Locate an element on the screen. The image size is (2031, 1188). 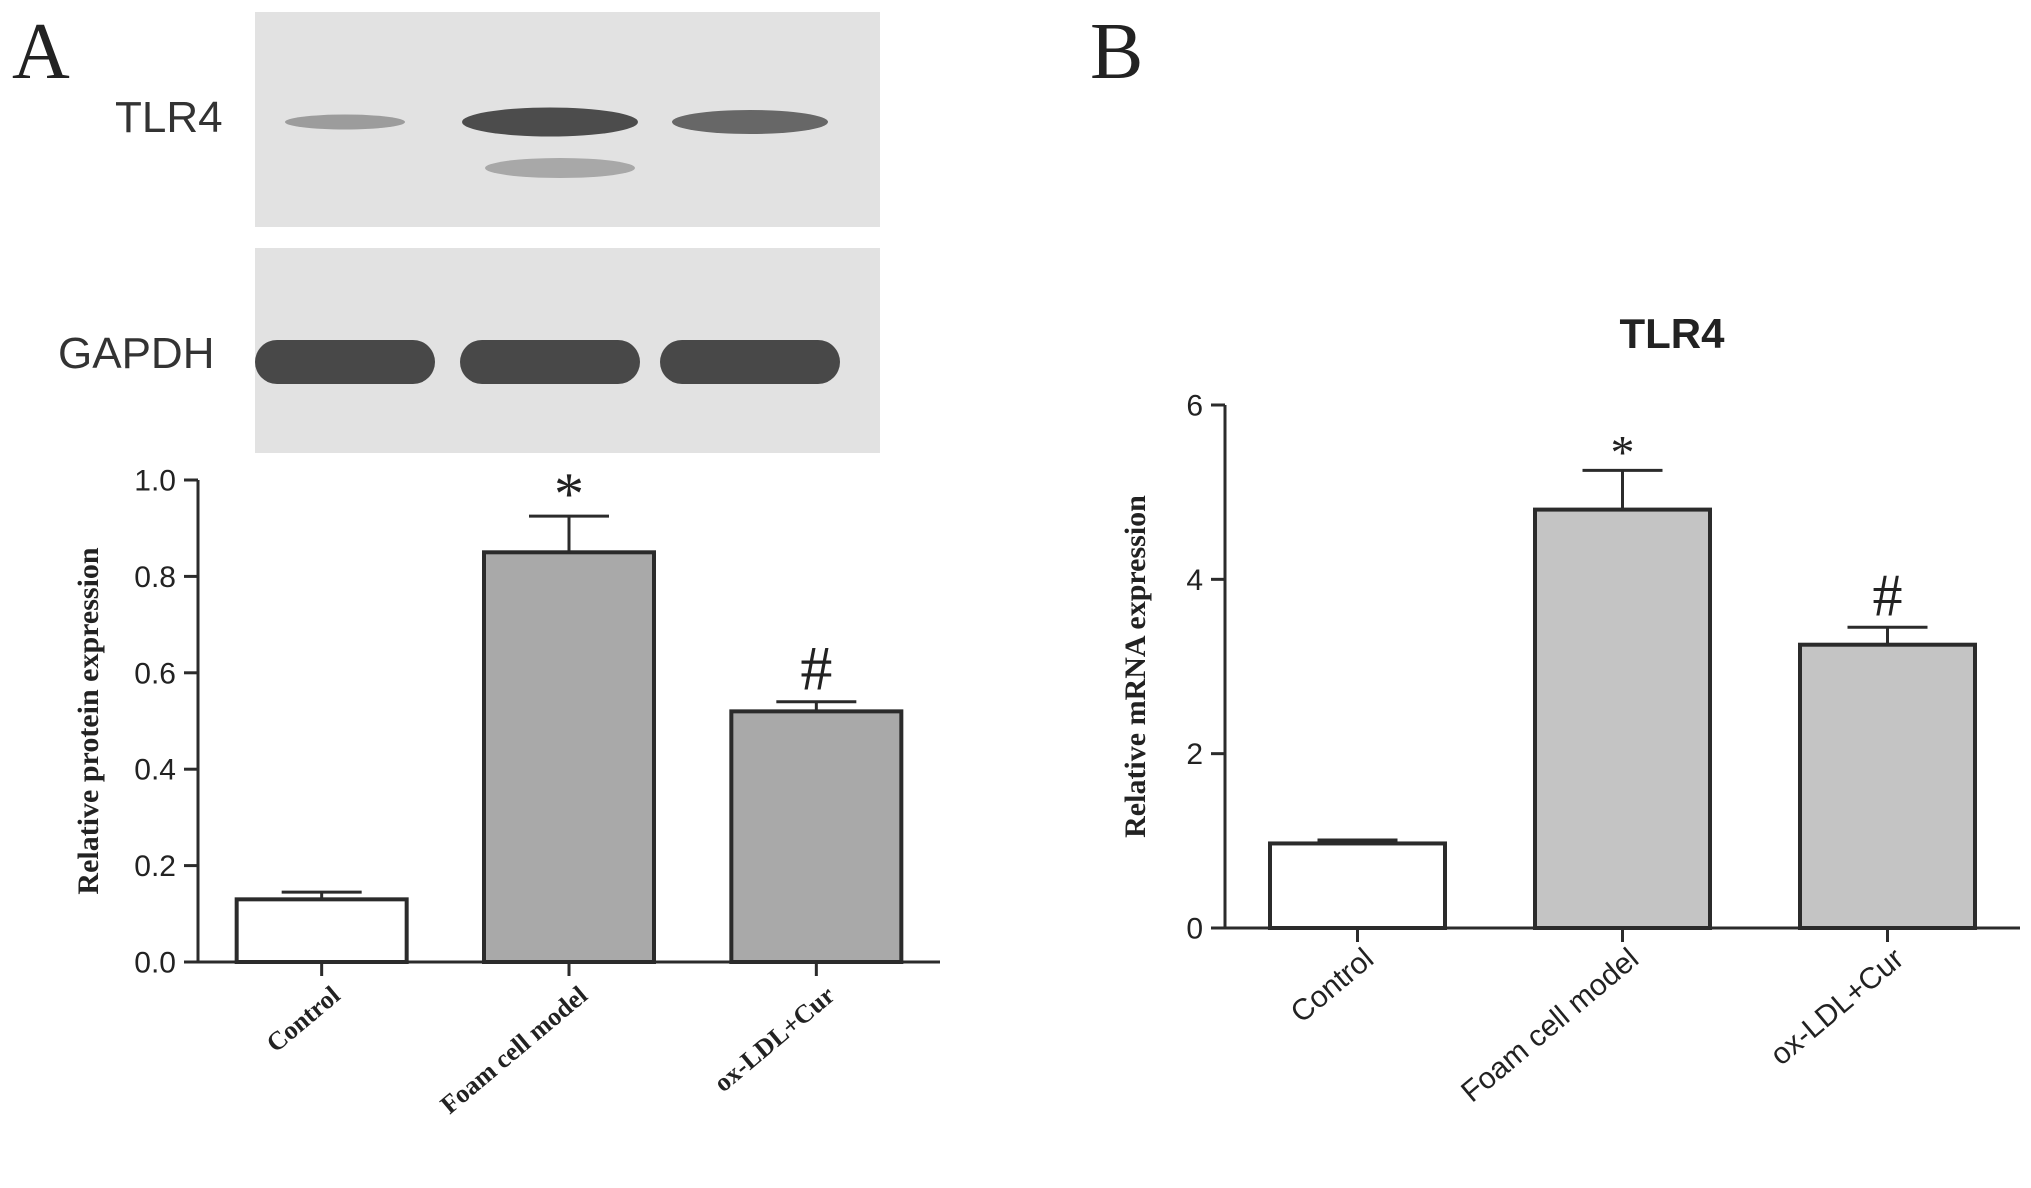
y-tick-label: 0.6 is located at coordinates (155, 673).